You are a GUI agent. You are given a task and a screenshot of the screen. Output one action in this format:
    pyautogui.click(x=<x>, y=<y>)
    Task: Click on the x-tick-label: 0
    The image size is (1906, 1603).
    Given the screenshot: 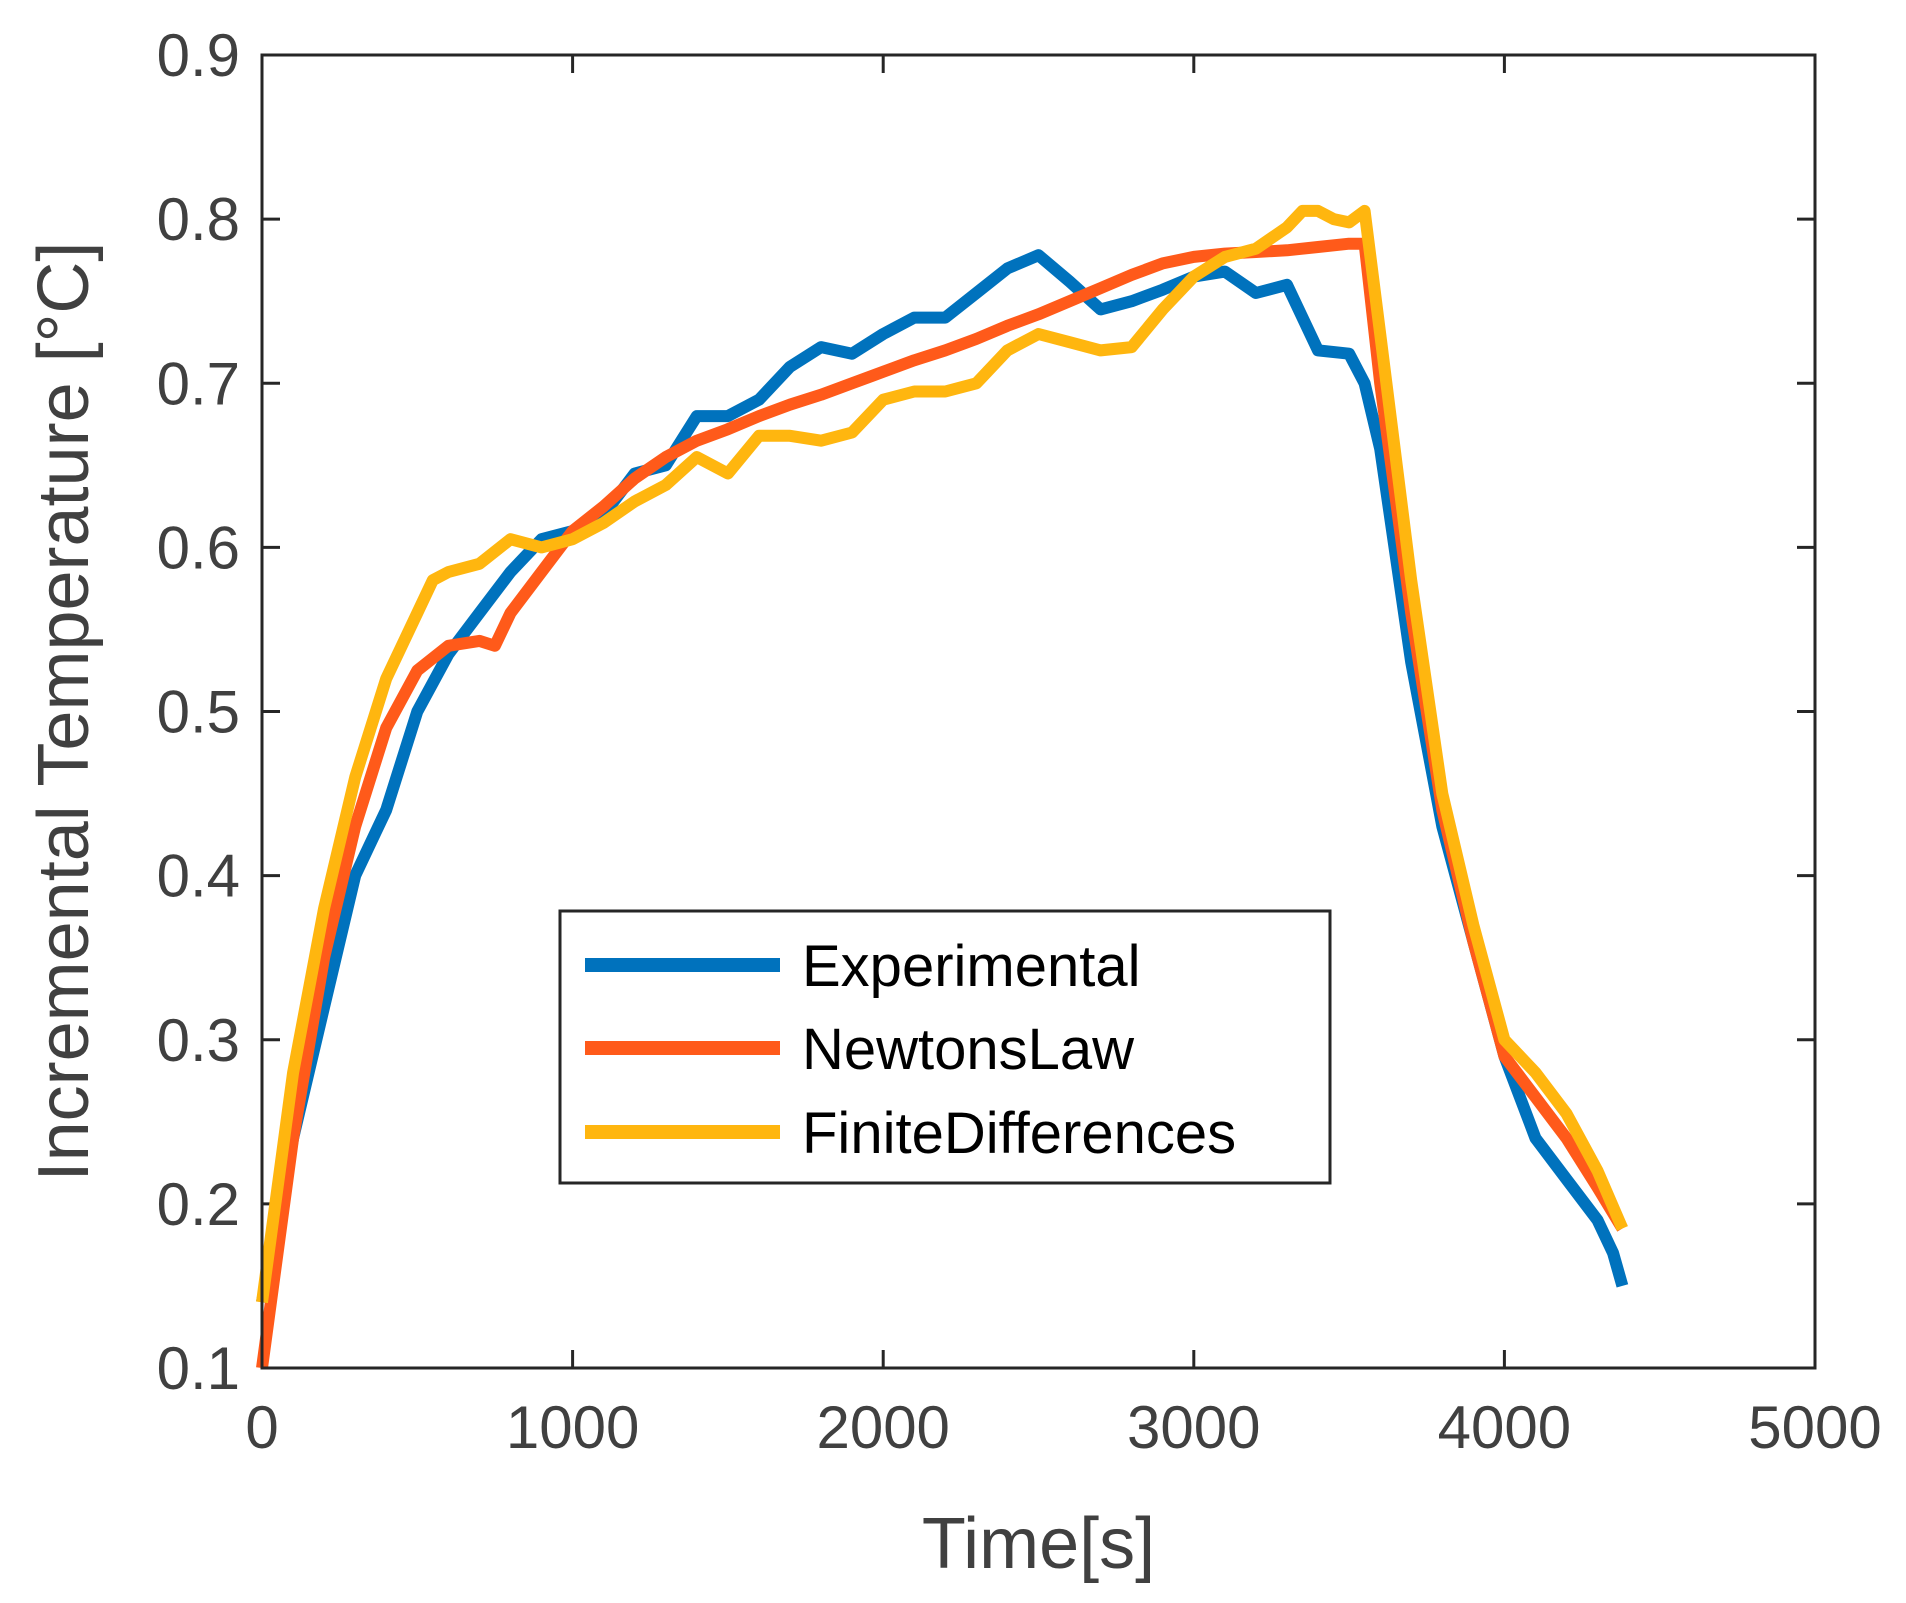 What is the action you would take?
    pyautogui.click(x=261, y=1427)
    